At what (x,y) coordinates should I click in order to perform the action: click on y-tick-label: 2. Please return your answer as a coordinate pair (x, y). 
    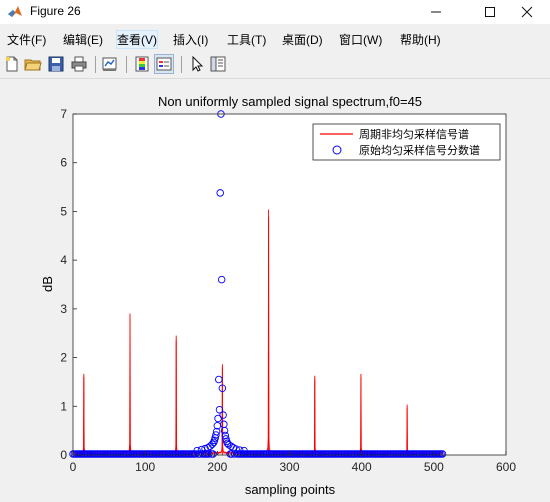
    Looking at the image, I should click on (63, 358).